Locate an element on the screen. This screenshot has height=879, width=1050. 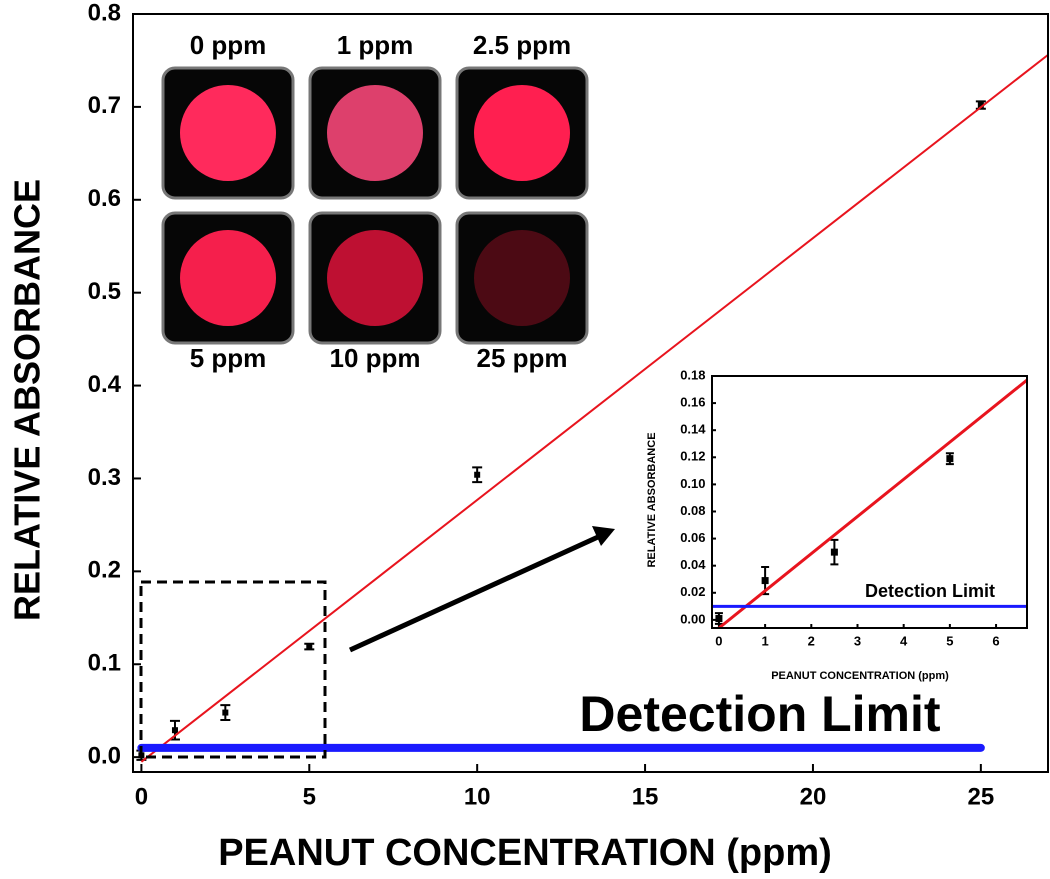
y-tick-label: 0.14 is located at coordinates (693, 429).